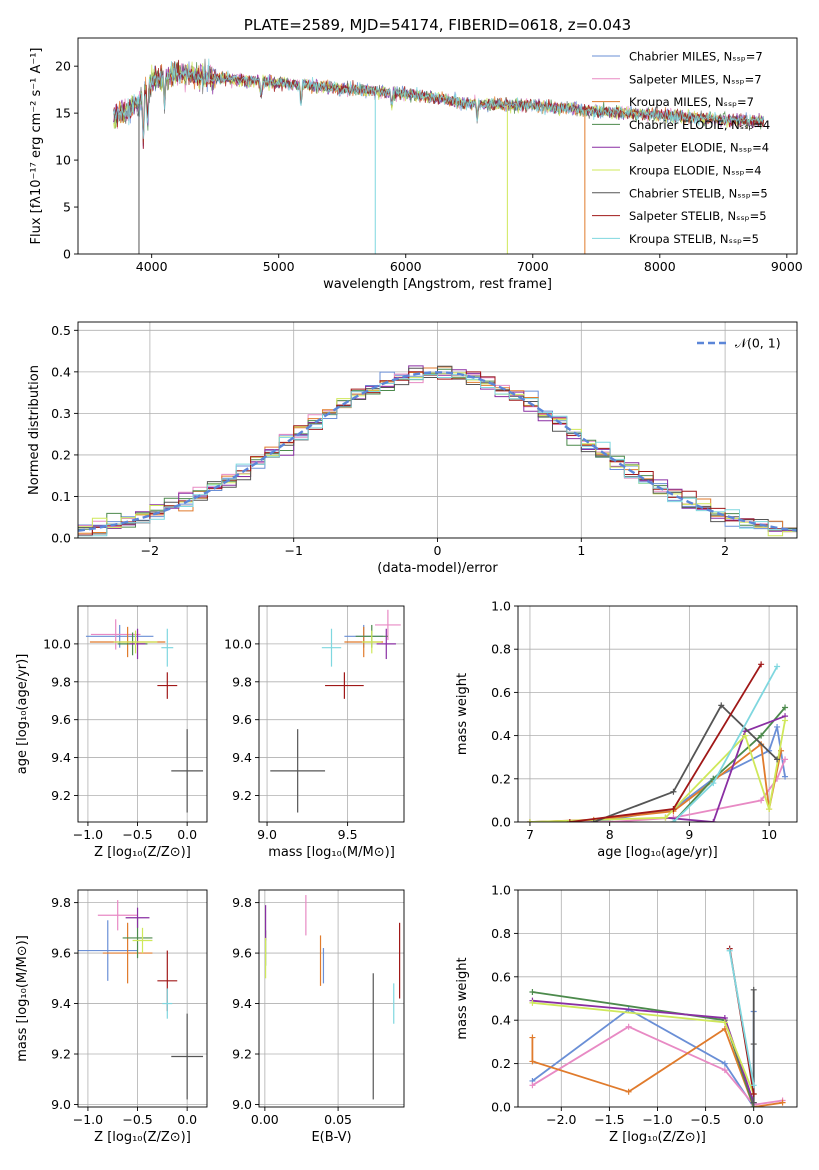  Describe the element at coordinates (36, 146) in the screenshot. I see `y-axis-label: Flux [fλ10⁻¹⁷ erg cm⁻² s⁻¹ A⁻¹]` at that location.